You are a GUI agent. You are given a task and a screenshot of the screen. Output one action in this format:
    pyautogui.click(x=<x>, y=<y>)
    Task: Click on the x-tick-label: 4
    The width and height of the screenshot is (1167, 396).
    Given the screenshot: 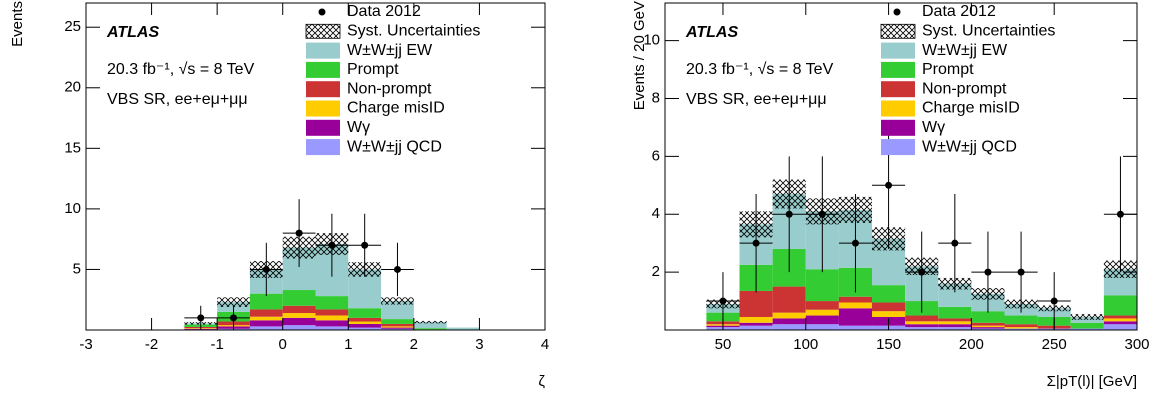 What is the action you would take?
    pyautogui.click(x=545, y=344)
    